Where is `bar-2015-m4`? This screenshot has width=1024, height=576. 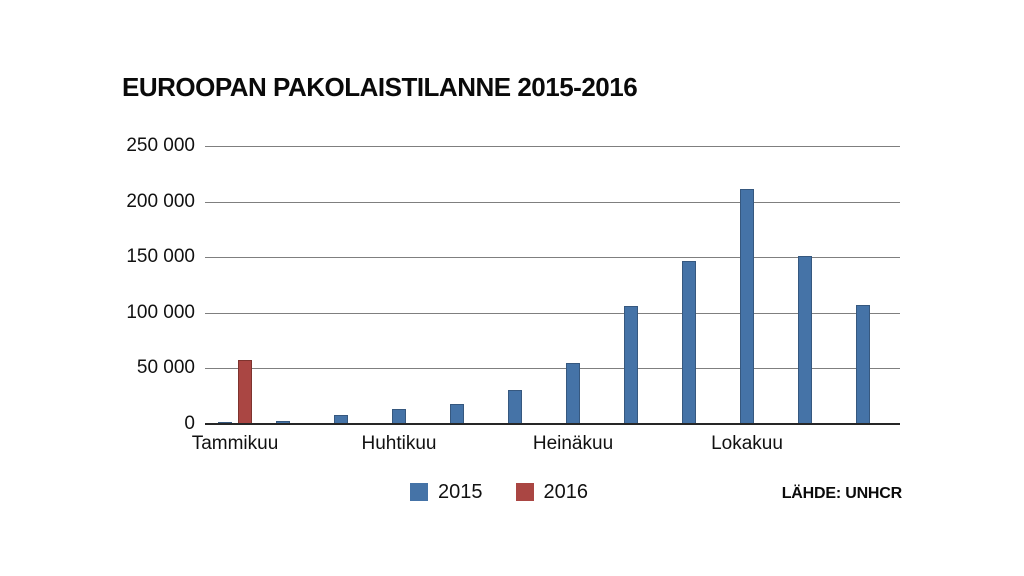
bar-2015-m4 is located at coordinates (399, 416).